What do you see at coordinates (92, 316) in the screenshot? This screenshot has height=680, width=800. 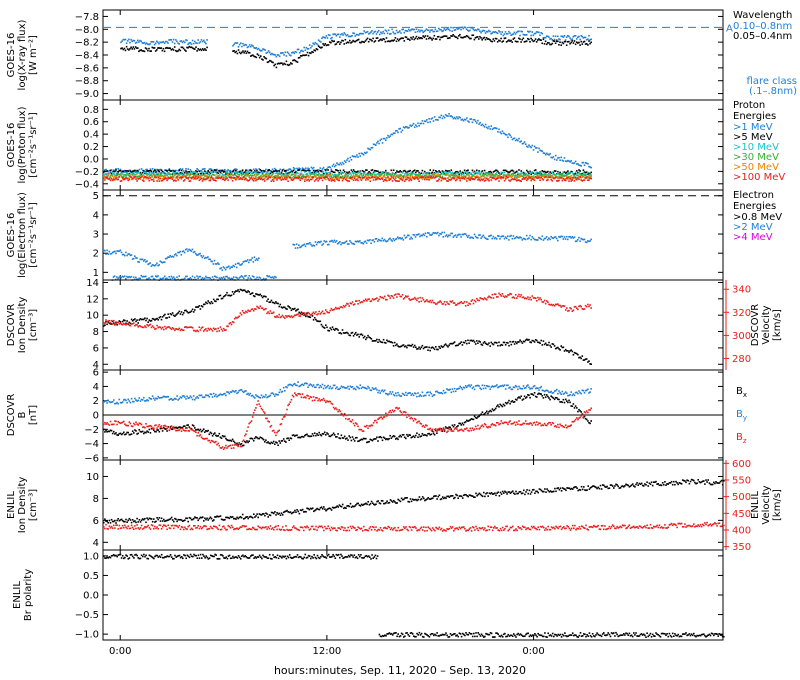 I see `y-tick-label: 10` at bounding box center [92, 316].